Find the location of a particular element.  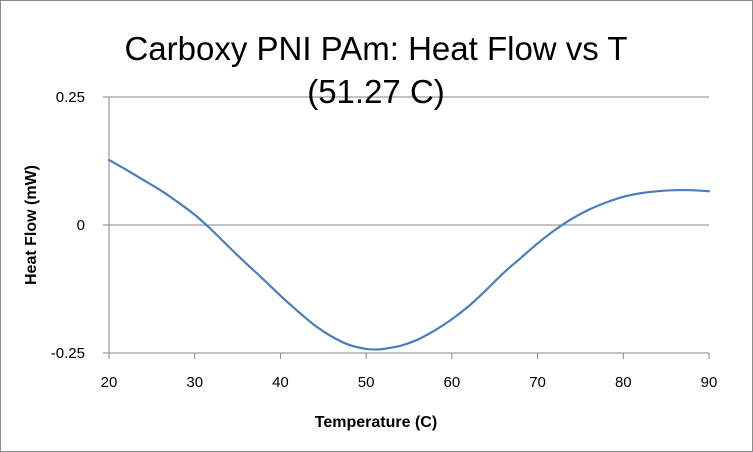

x-tick-label: 20 is located at coordinates (109, 382).